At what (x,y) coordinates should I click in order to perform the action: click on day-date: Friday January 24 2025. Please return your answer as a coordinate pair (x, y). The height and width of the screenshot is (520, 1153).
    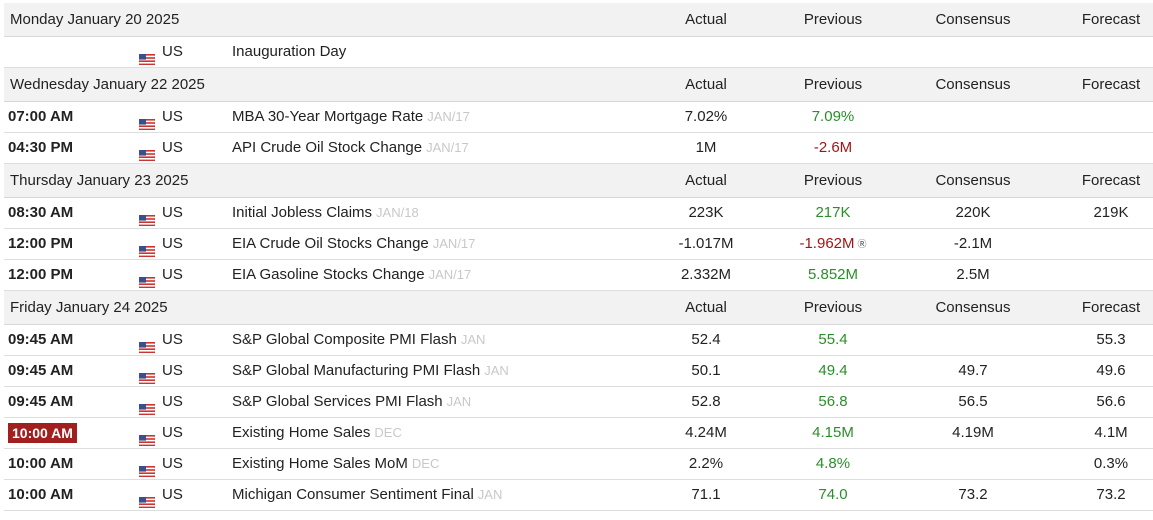
    Looking at the image, I should click on (89, 307).